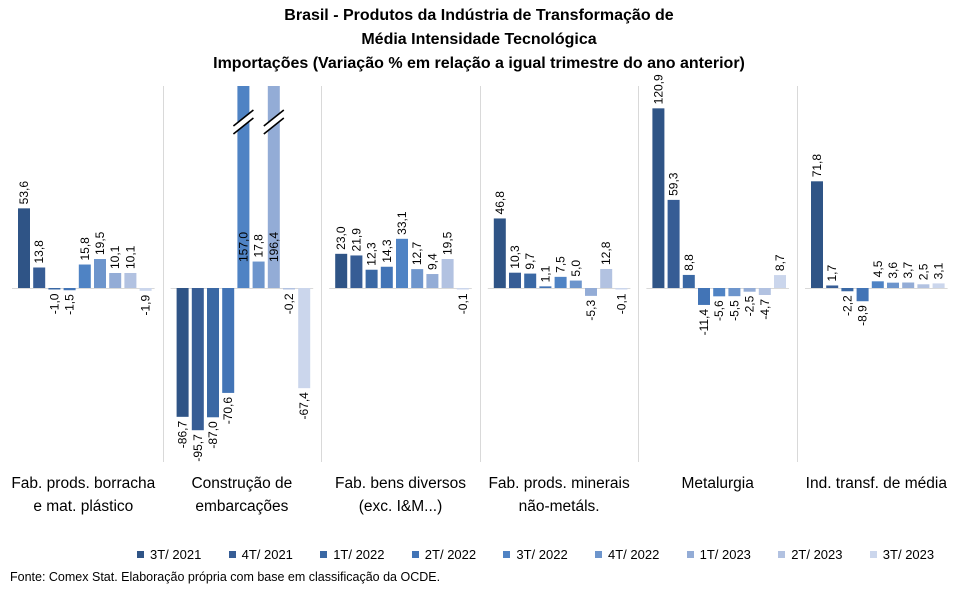 The width and height of the screenshot is (958, 594). Describe the element at coordinates (372, 254) in the screenshot. I see `data-label: 12,3` at that location.